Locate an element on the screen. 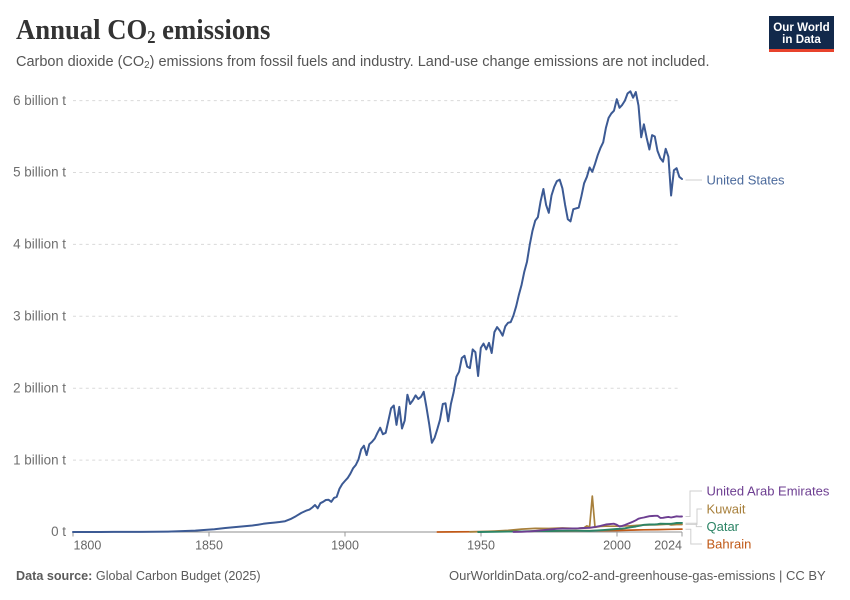 Image resolution: width=850 pixels, height=600 pixels. svg-text: 5 billion t is located at coordinates (39, 172).